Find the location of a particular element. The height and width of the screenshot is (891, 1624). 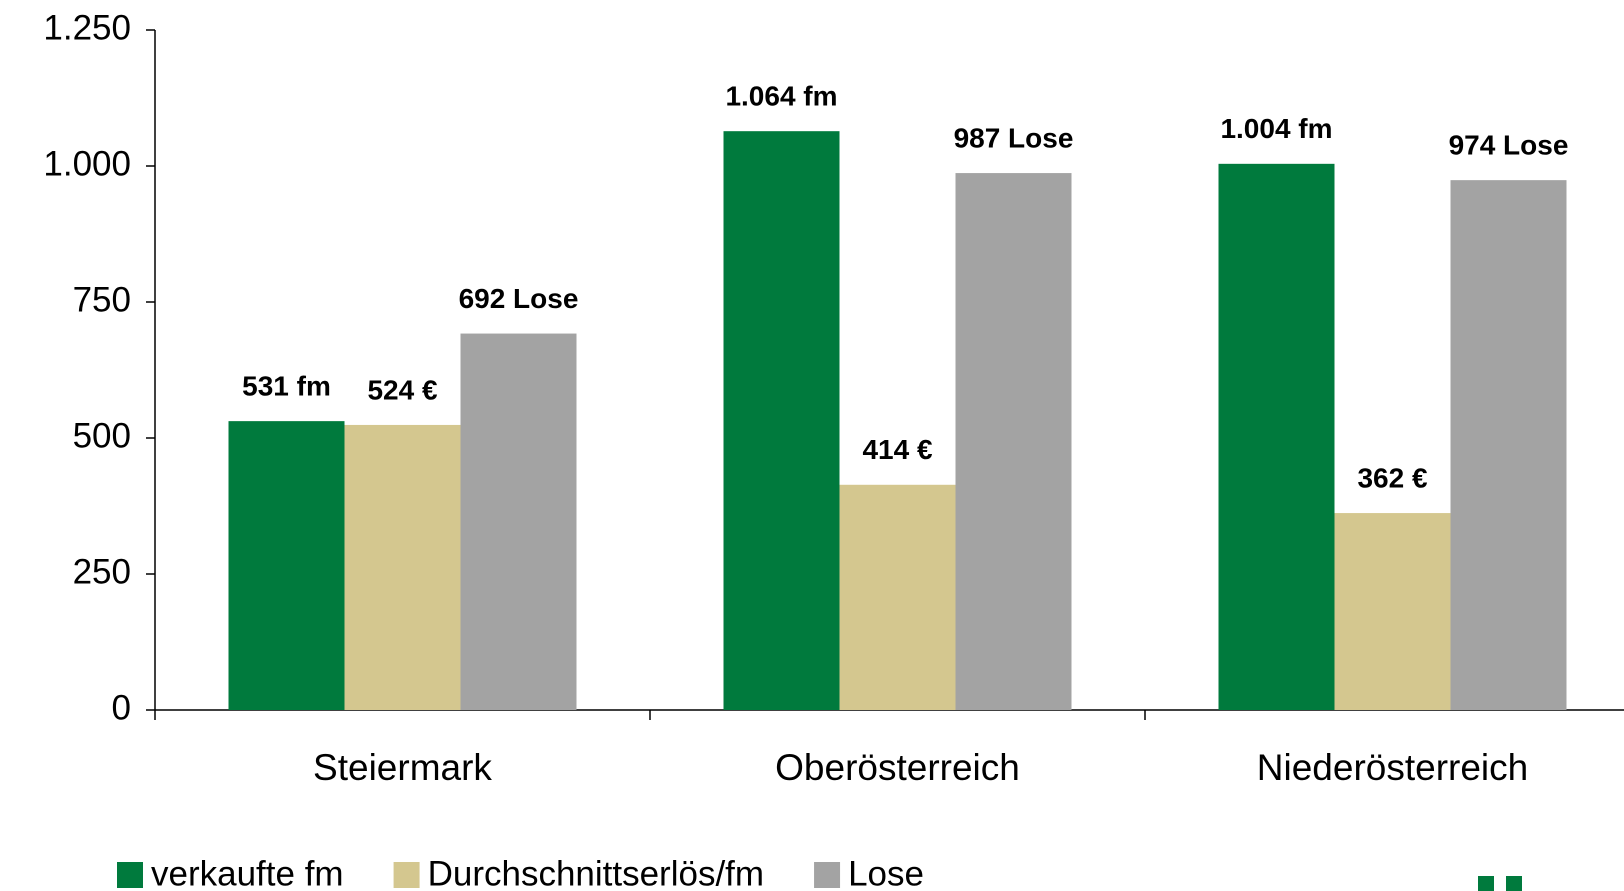

x-tick-label: Niederösterreich is located at coordinates (1392, 767).